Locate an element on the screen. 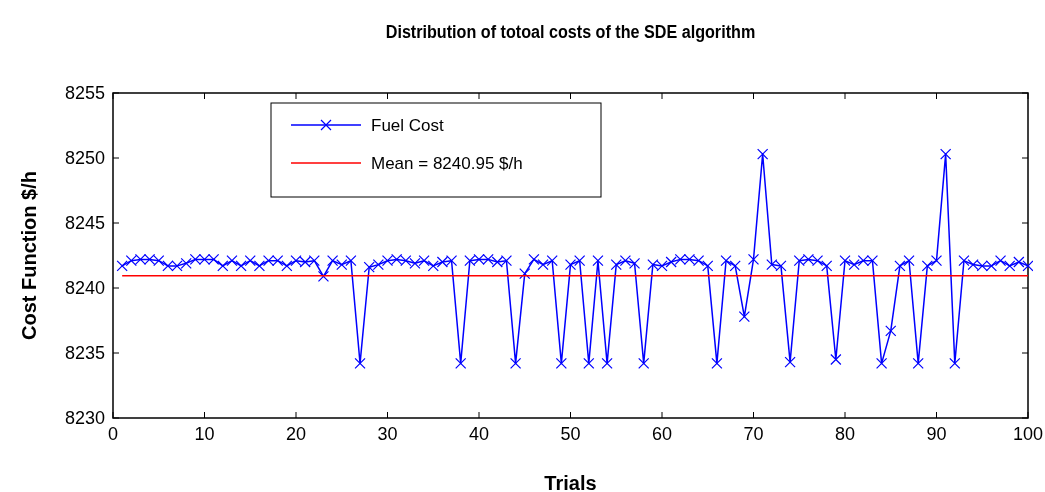 The width and height of the screenshot is (1045, 492). legend-label: Fuel Cost is located at coordinates (408, 125).